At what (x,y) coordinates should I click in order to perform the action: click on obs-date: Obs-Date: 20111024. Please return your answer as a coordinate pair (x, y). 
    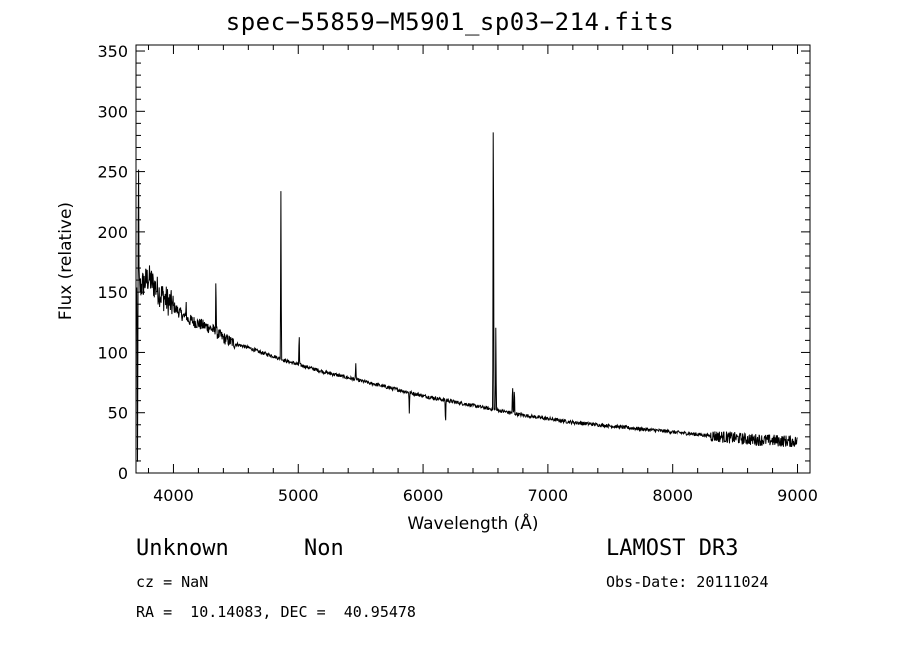
    Looking at the image, I should click on (687, 582).